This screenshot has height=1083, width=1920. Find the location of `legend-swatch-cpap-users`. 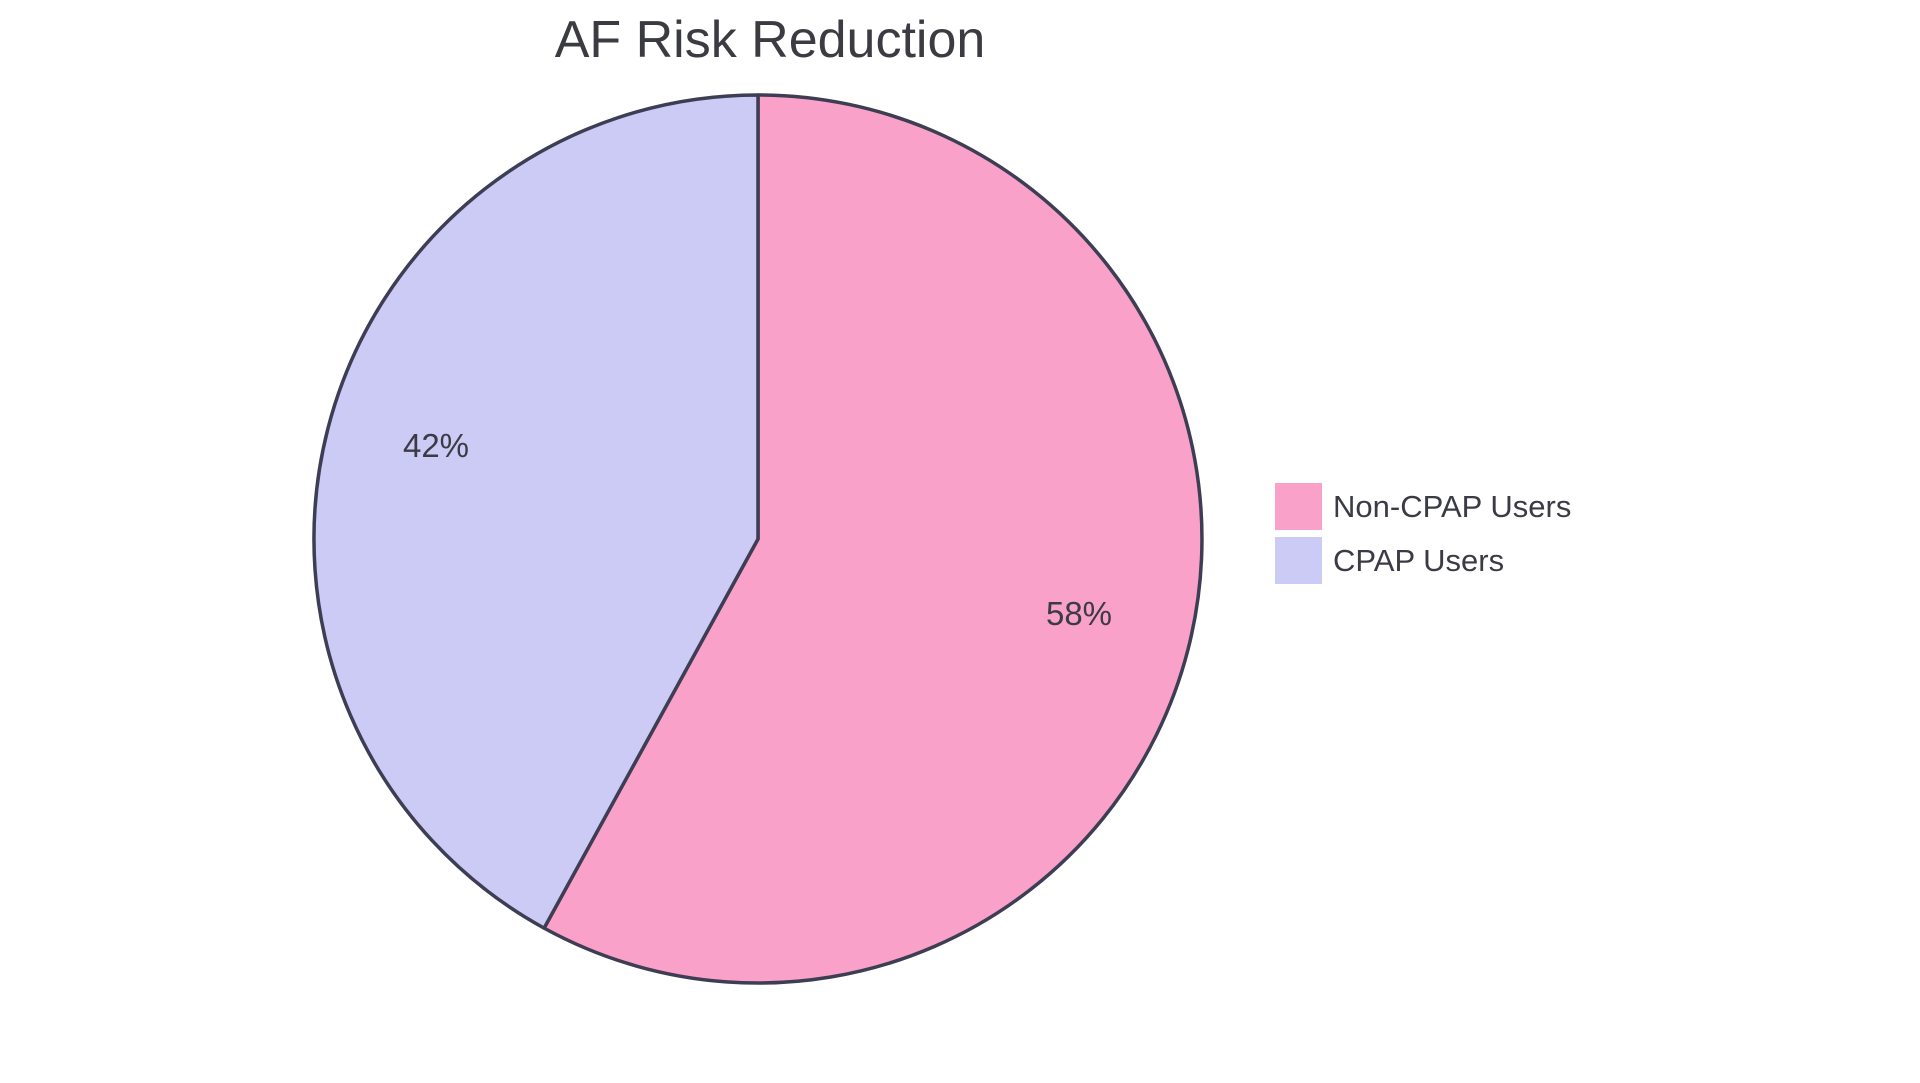

legend-swatch-cpap-users is located at coordinates (1298, 560).